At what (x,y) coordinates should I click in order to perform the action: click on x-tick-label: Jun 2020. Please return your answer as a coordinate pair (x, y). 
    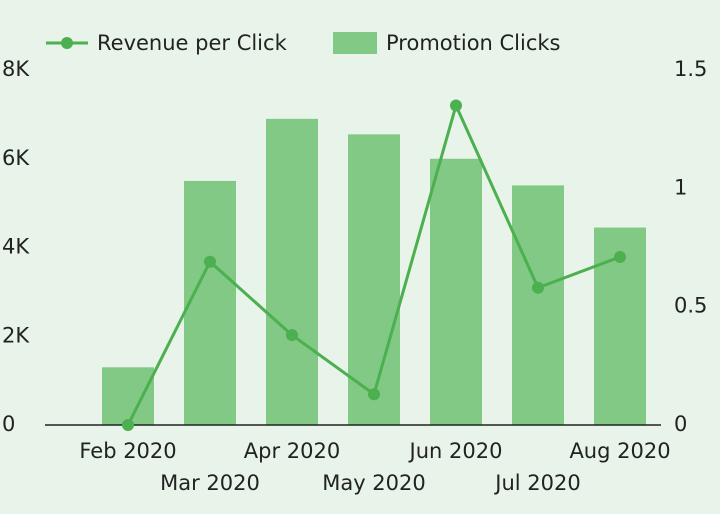
    Looking at the image, I should click on (455, 451).